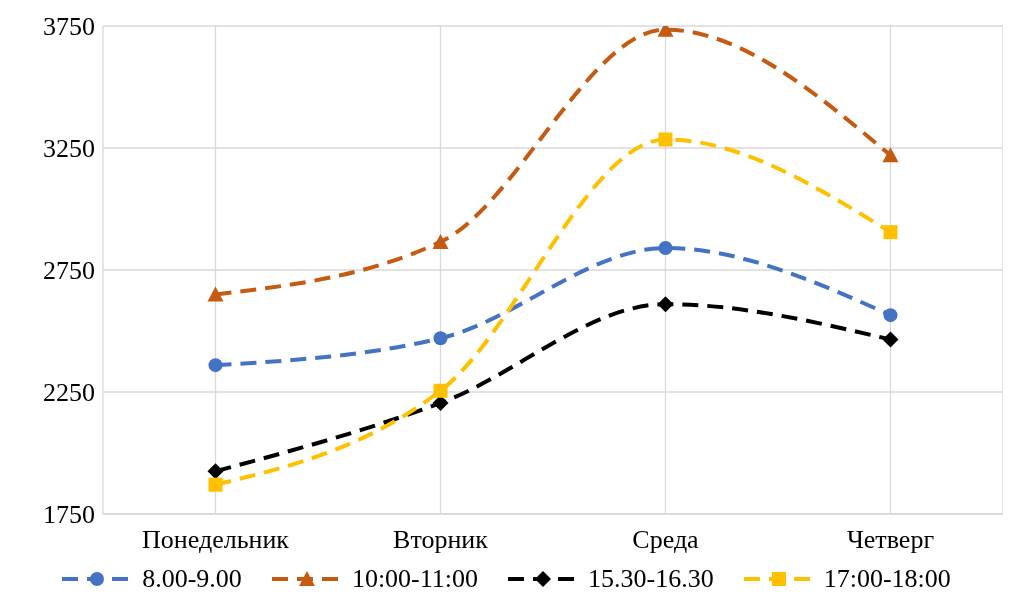 The width and height of the screenshot is (1011, 610). What do you see at coordinates (192, 579) in the screenshot?
I see `legend-label: 8.00-9.00` at bounding box center [192, 579].